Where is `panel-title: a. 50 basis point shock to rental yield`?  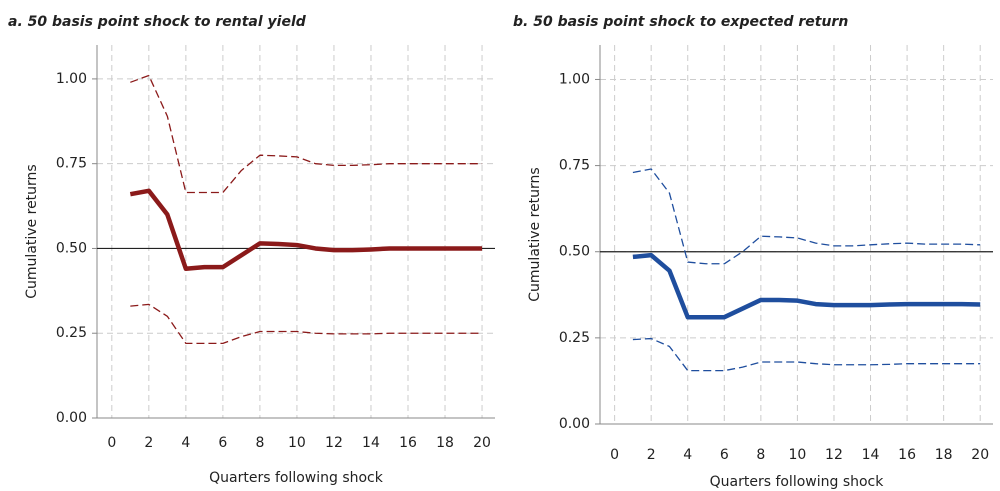 panel-title: a. 50 basis point shock to rental yield is located at coordinates (157, 22).